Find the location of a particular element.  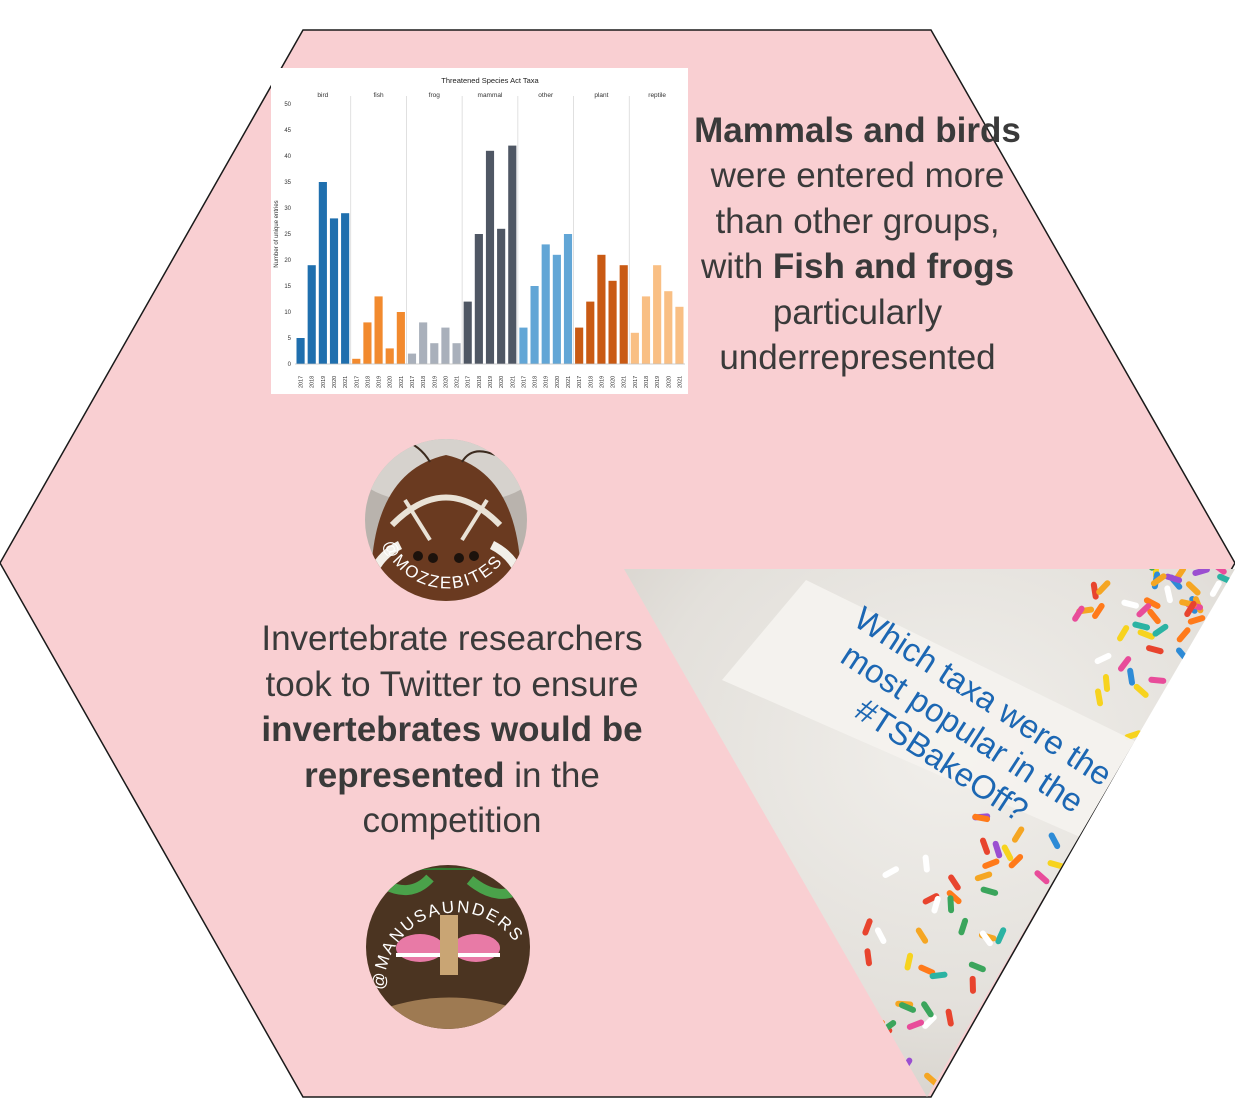

bar-plant-2018 is located at coordinates (590, 332).